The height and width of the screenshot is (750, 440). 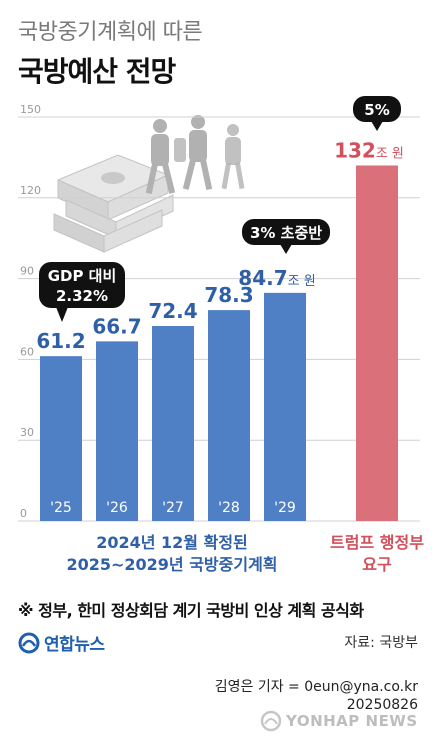 I want to click on watermark: YONHAP NEWS, so click(x=339, y=721).